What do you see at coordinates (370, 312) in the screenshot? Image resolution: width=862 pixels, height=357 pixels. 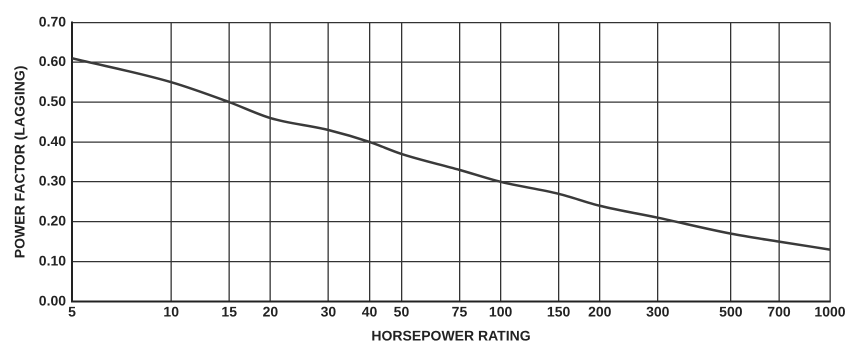 I see `x-tick-label: 40` at bounding box center [370, 312].